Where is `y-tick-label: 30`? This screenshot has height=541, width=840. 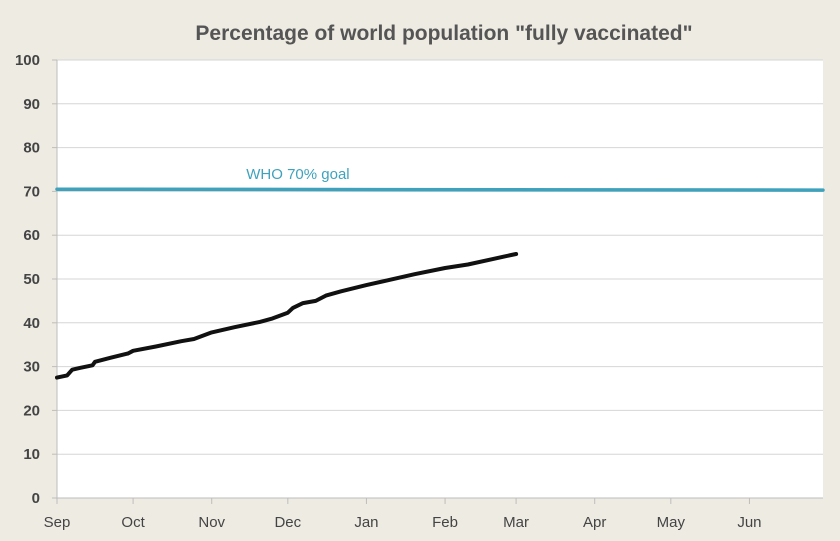 y-tick-label: 30 is located at coordinates (31, 367).